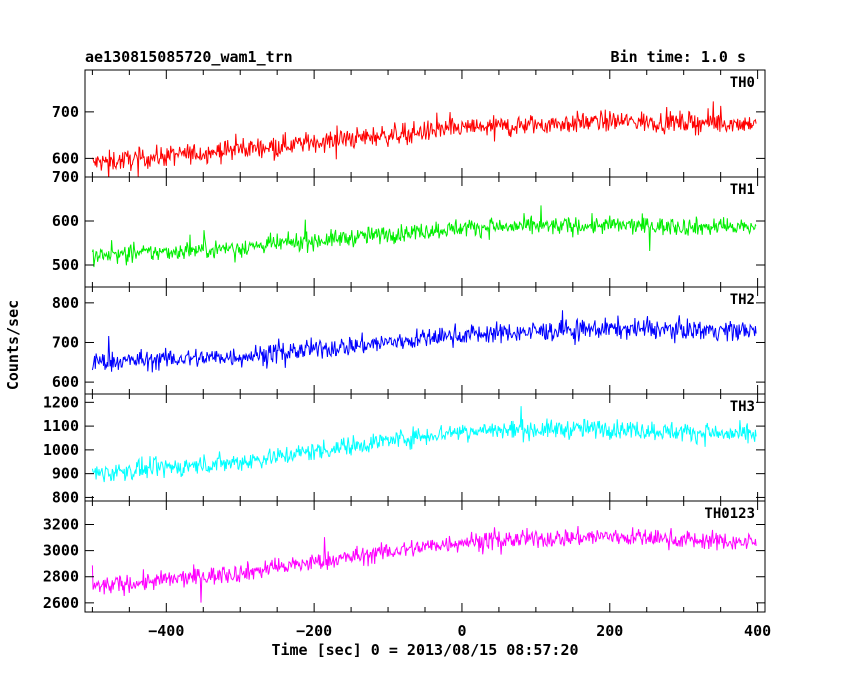  What do you see at coordinates (461, 631) in the screenshot?
I see `x-tick-label: 0` at bounding box center [461, 631].